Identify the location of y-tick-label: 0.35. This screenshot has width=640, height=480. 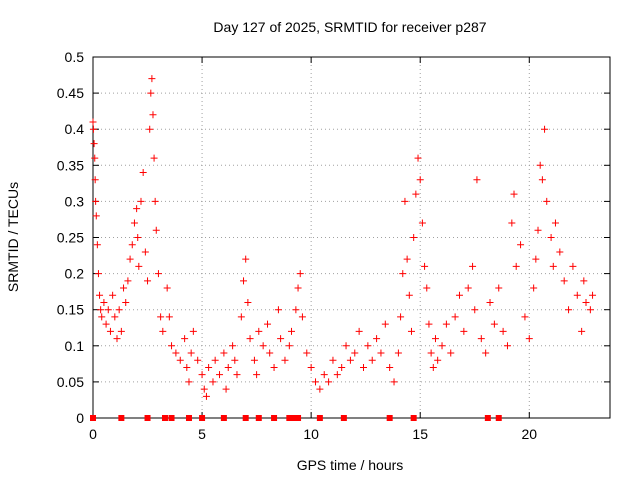
(70, 165).